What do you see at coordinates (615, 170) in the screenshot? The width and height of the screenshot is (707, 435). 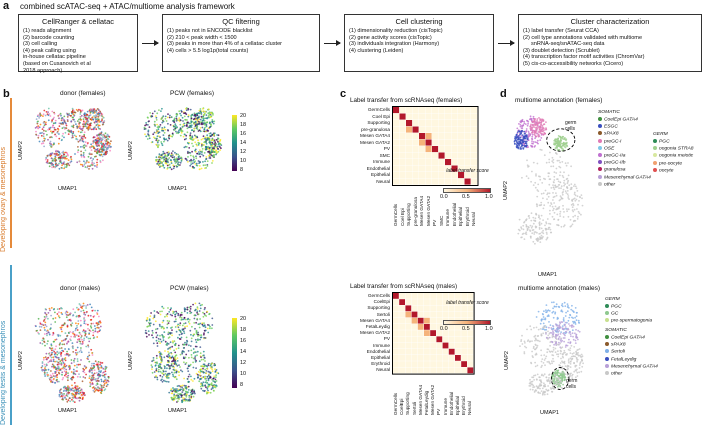 I see `legend-label: granulosa` at bounding box center [615, 170].